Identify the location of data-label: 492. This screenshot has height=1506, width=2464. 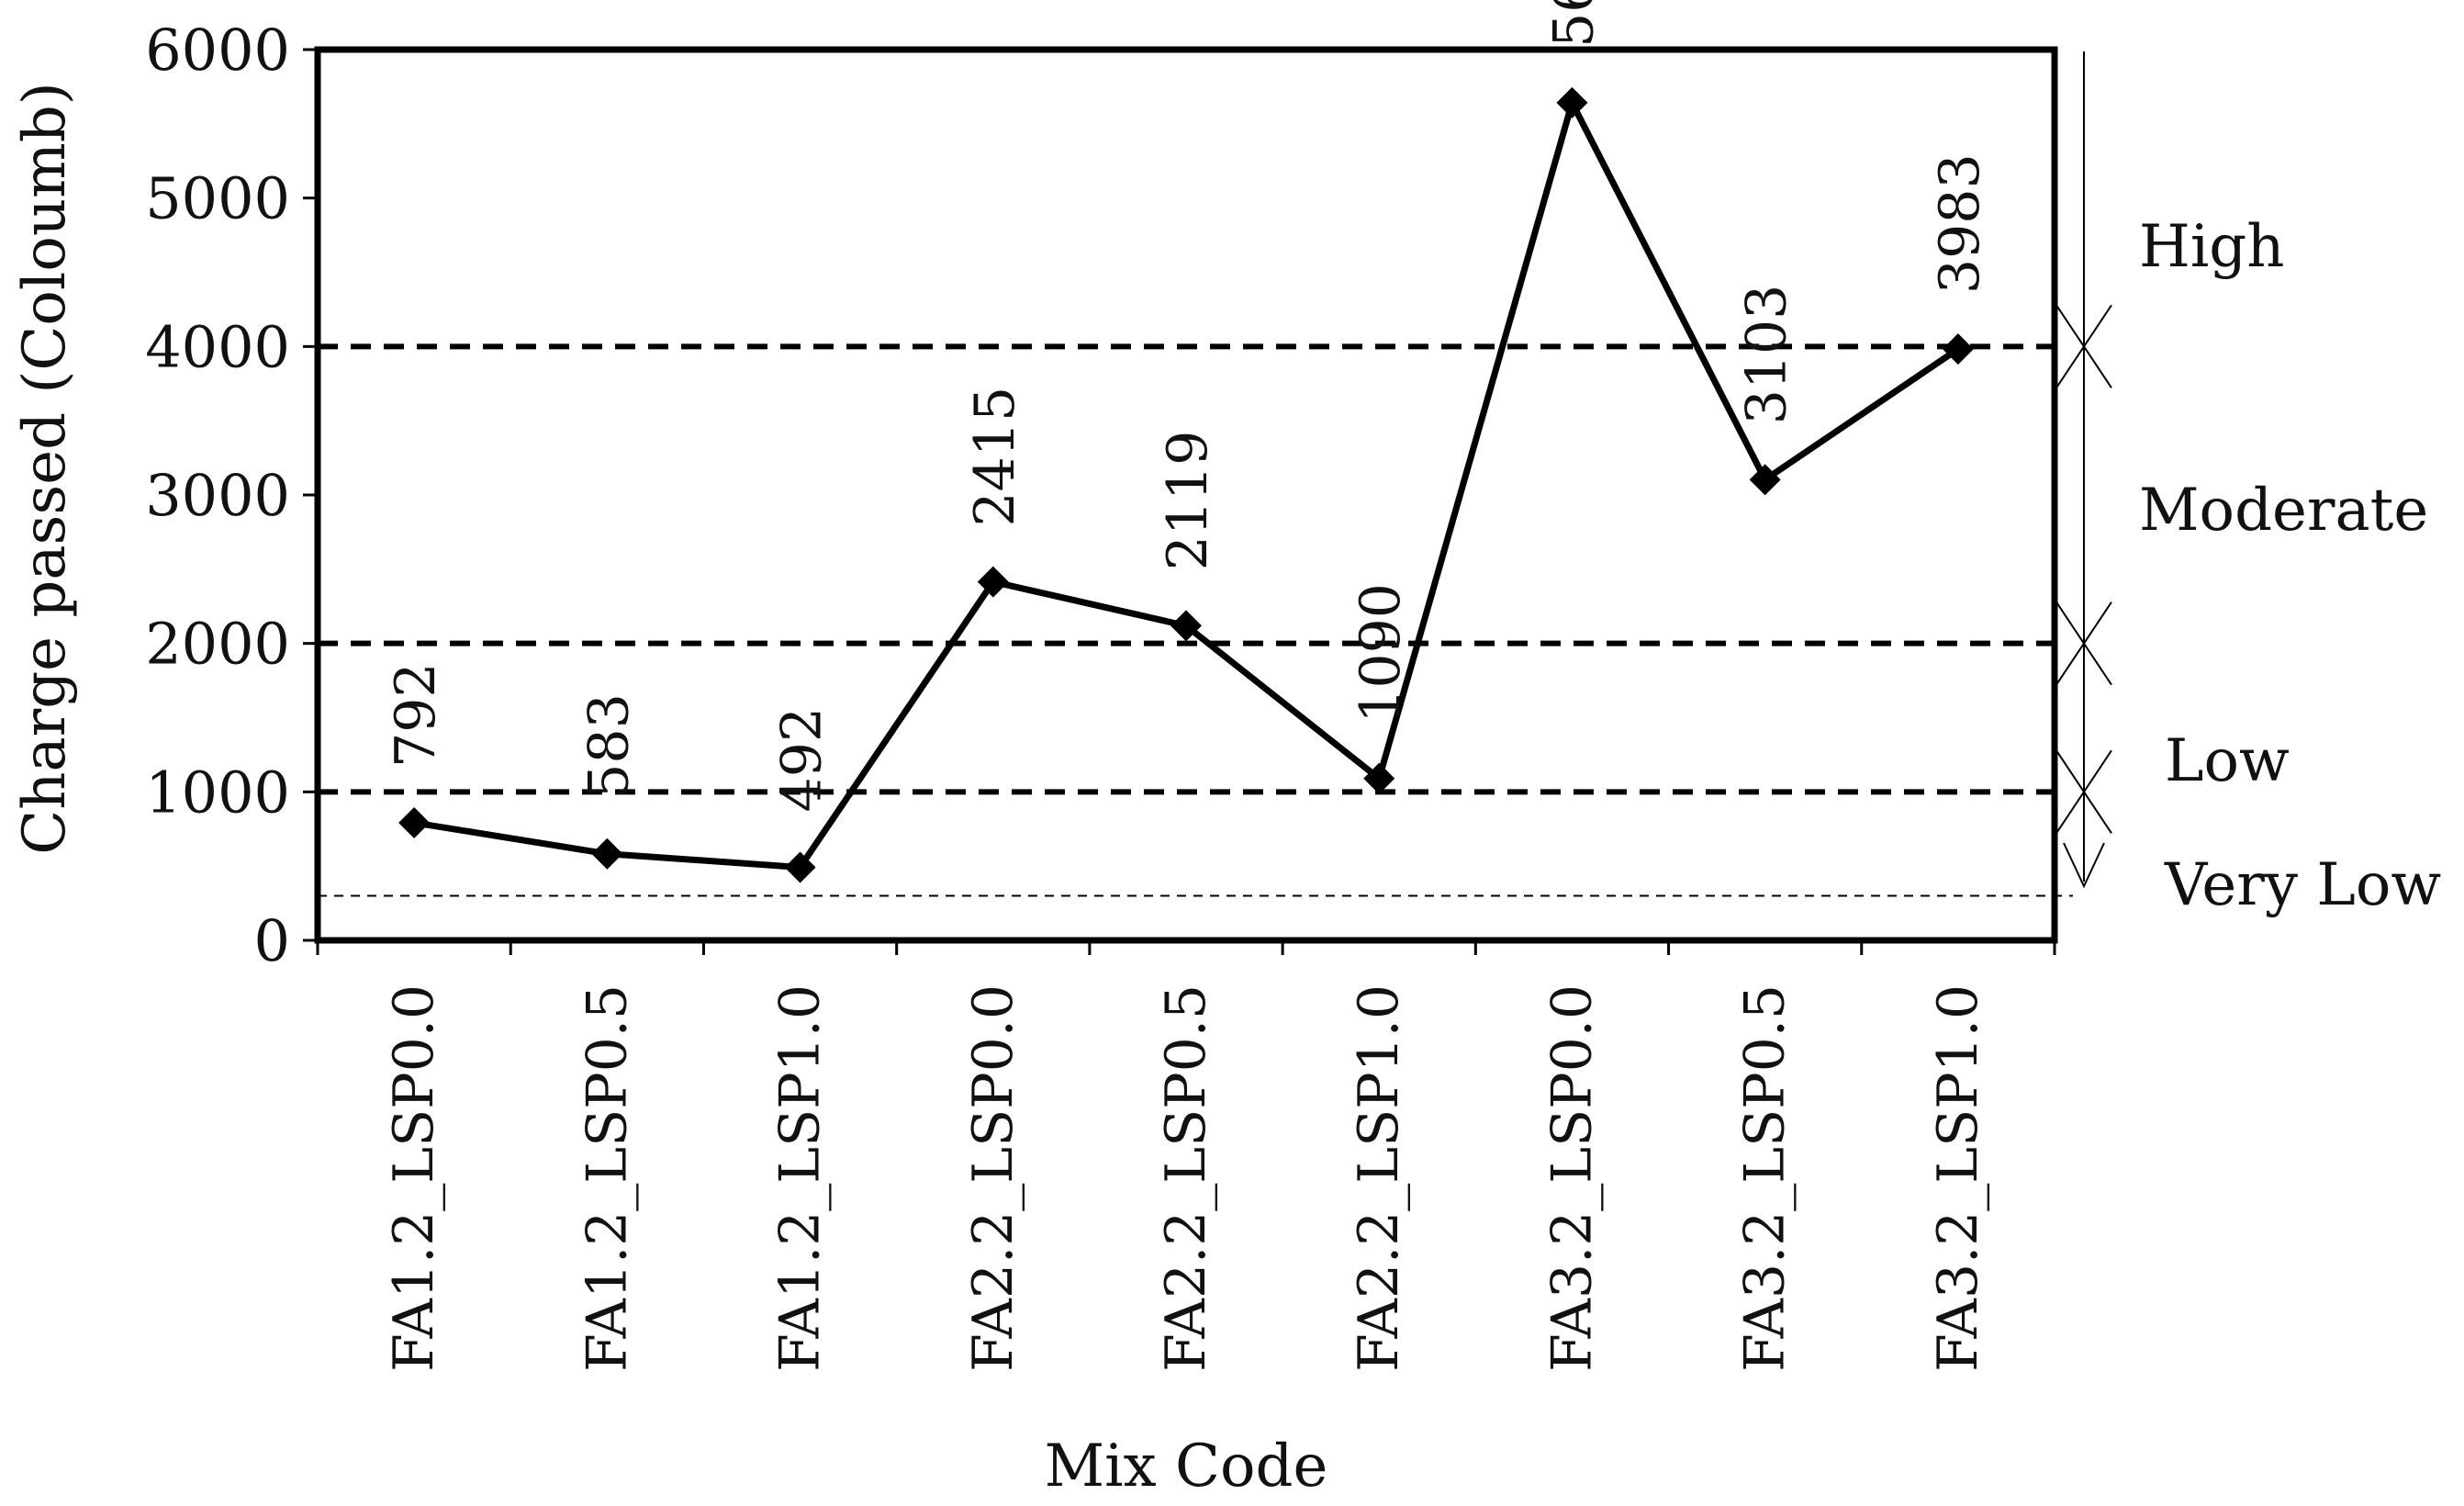
(802, 760).